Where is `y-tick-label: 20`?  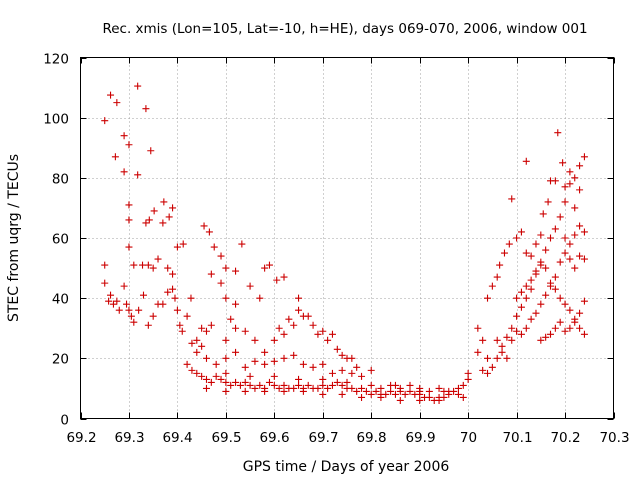 y-tick-label: 20 is located at coordinates (60, 360).